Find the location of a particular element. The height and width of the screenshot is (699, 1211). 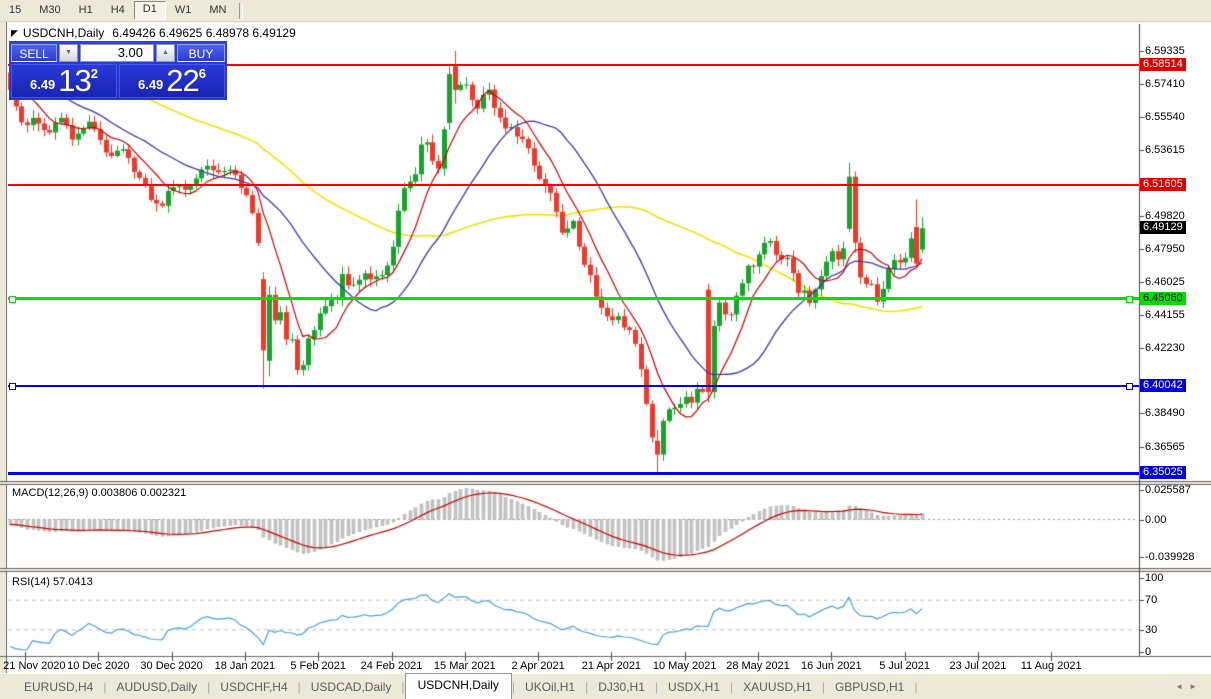

date-label: 10 May 2021 is located at coordinates (684, 666).